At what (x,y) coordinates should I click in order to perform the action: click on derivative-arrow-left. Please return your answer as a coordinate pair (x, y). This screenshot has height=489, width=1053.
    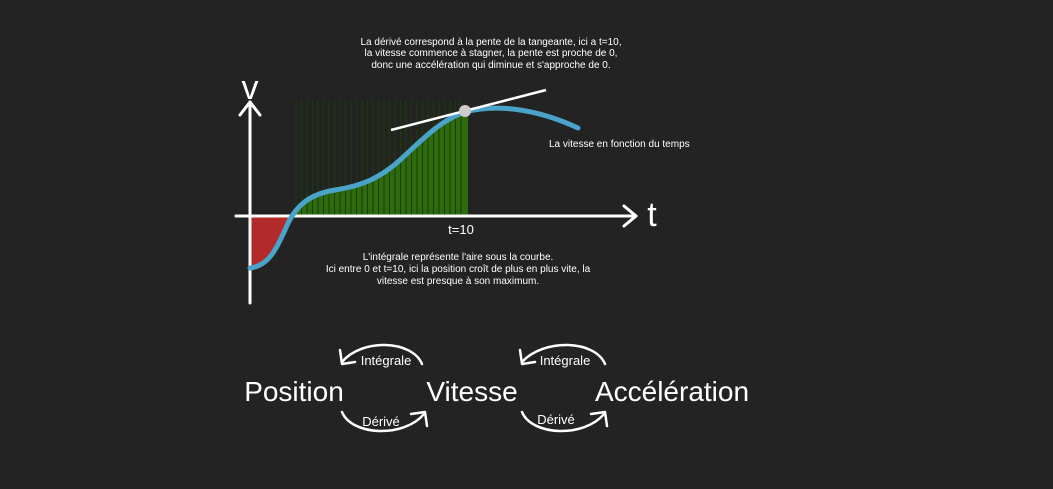
    Looking at the image, I should click on (383, 421).